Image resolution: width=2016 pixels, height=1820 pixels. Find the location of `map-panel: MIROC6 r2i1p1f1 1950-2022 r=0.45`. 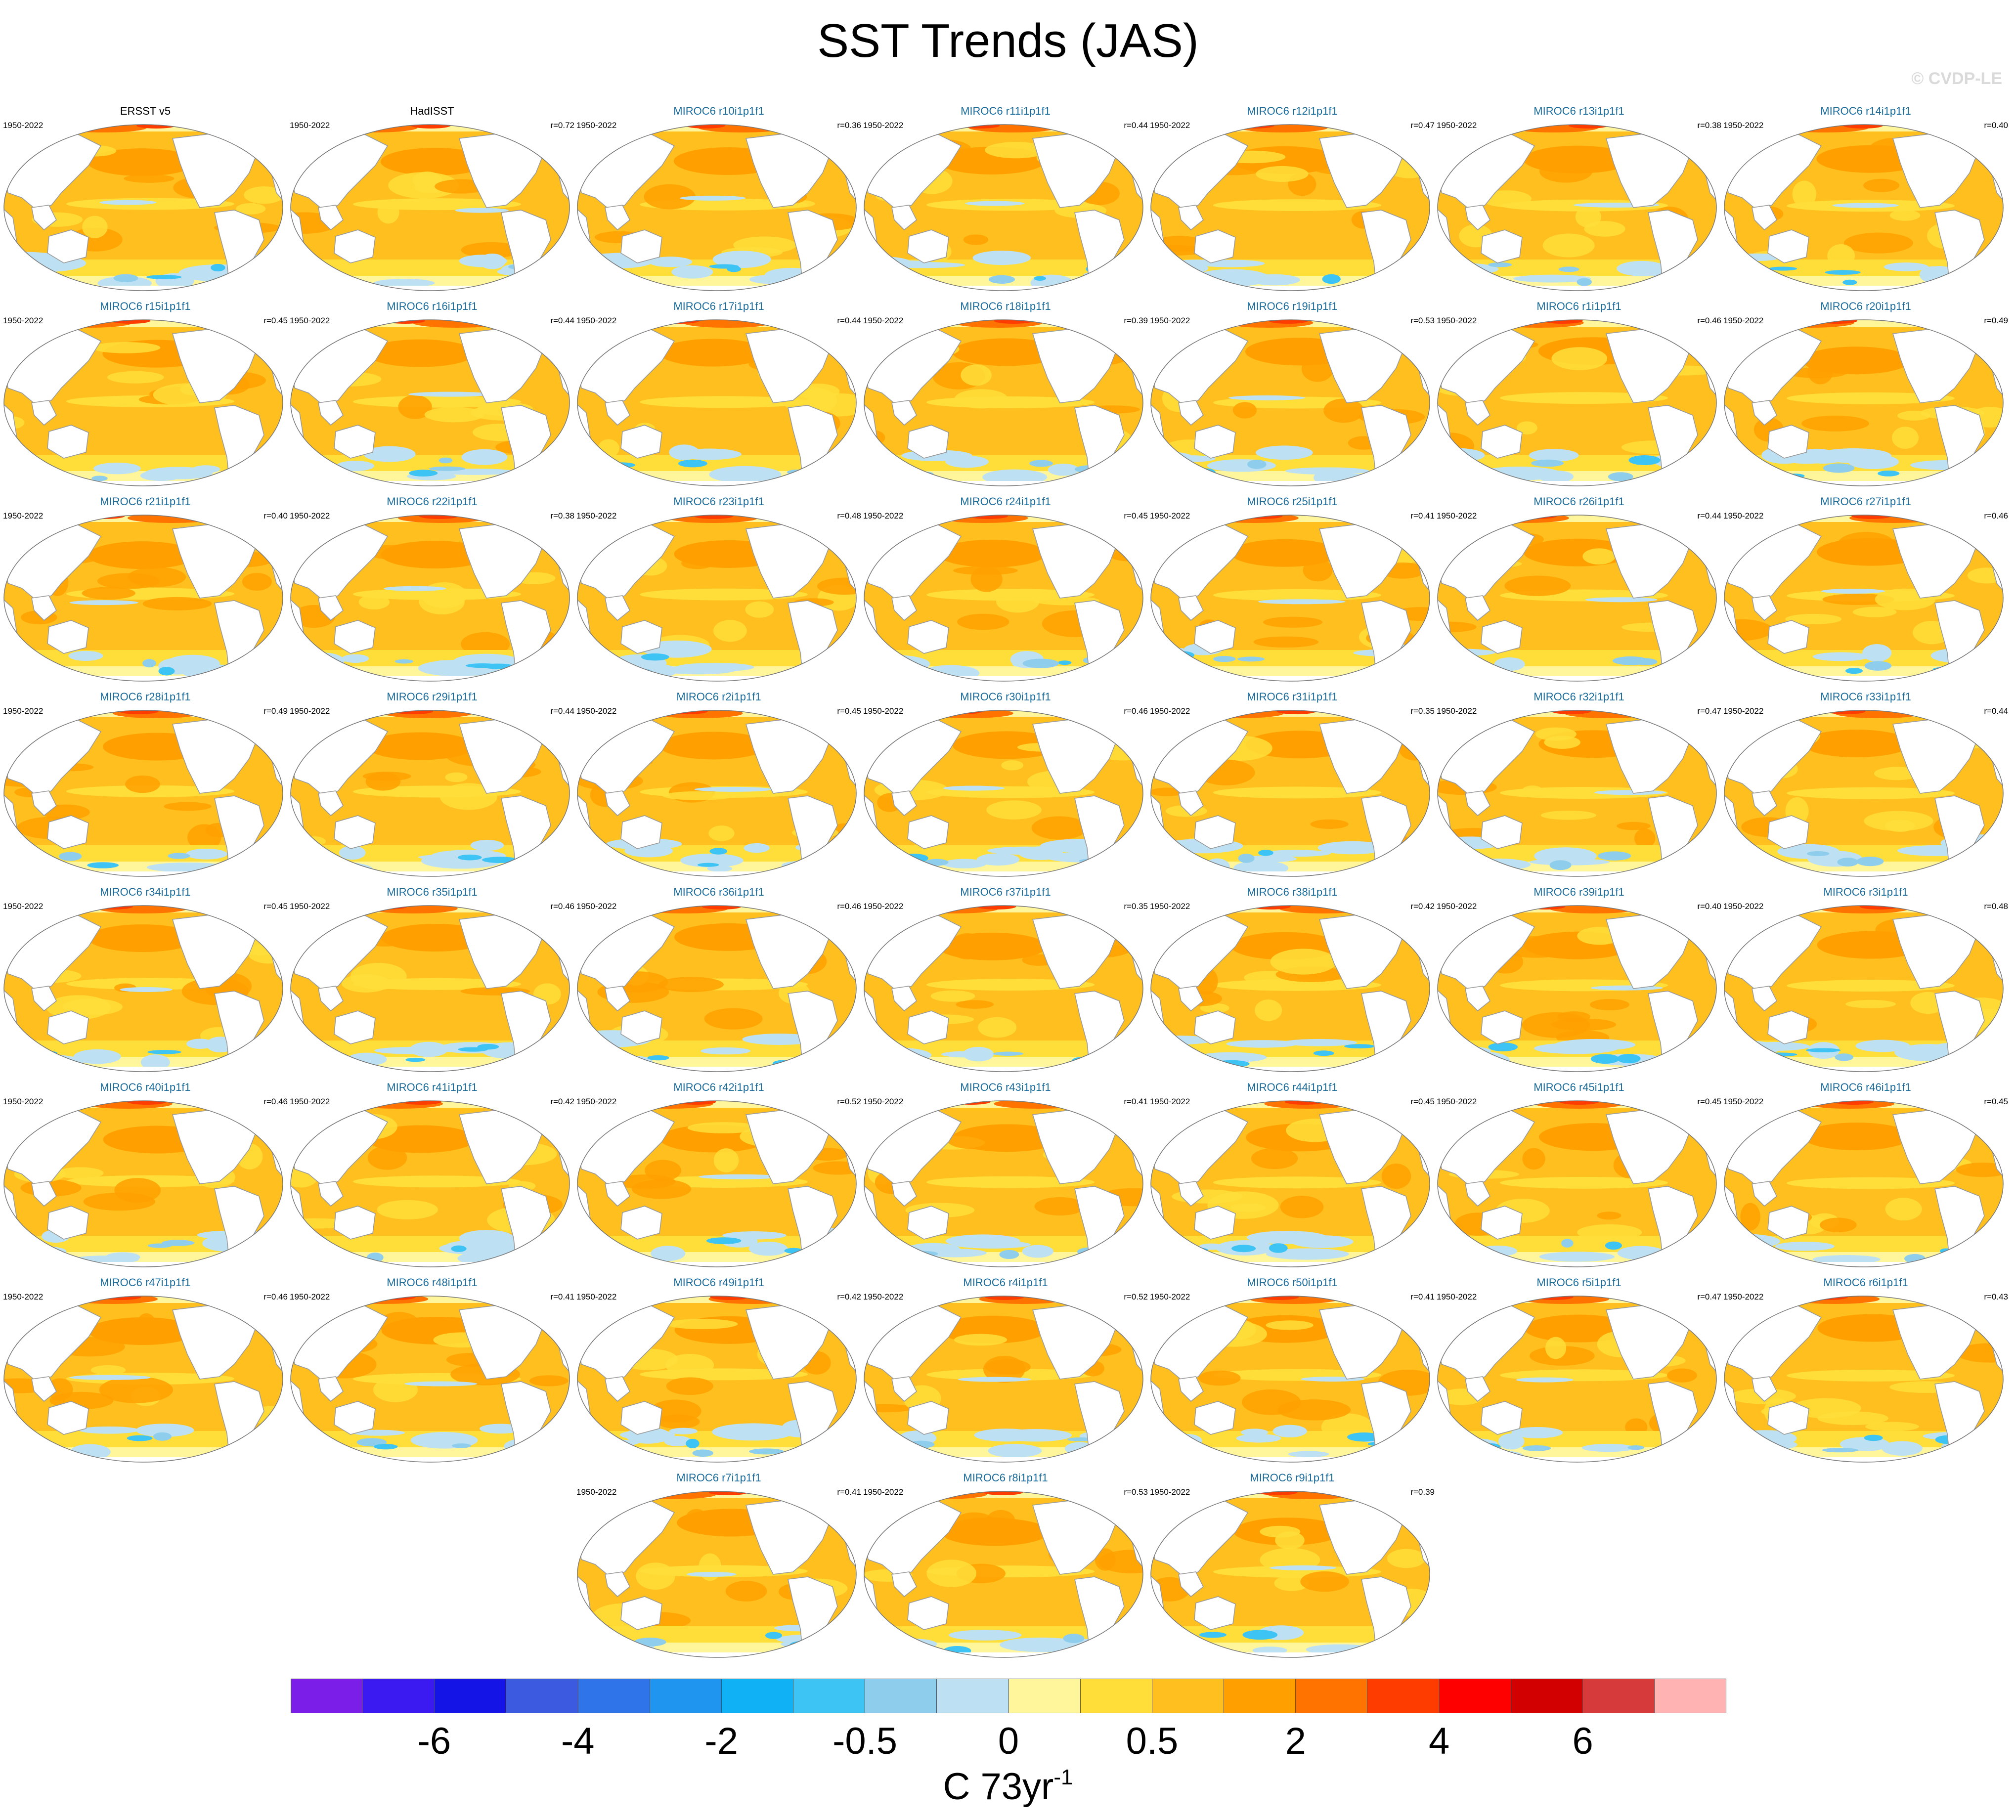

map-panel: MIROC6 r2i1p1f1 1950-2022 r=0.45 is located at coordinates (719, 785).